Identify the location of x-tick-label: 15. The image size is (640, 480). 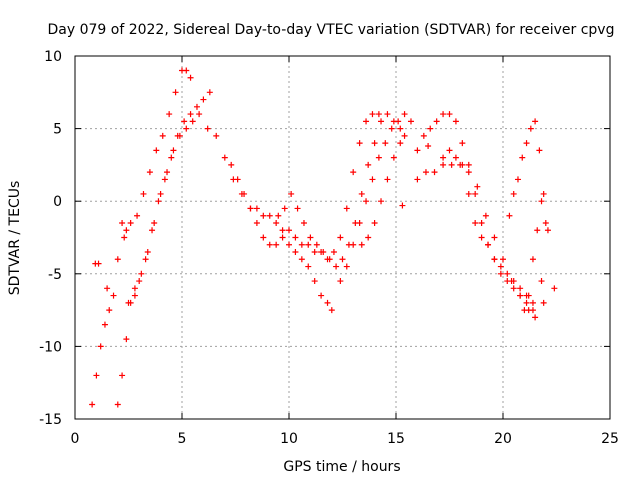
(396, 439).